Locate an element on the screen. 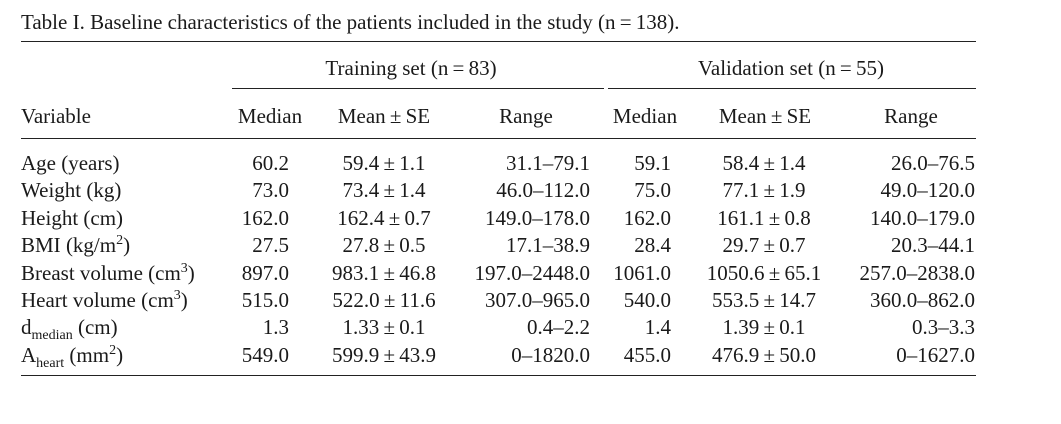  training-range-cell: 307.0–965.0 is located at coordinates (537, 300).